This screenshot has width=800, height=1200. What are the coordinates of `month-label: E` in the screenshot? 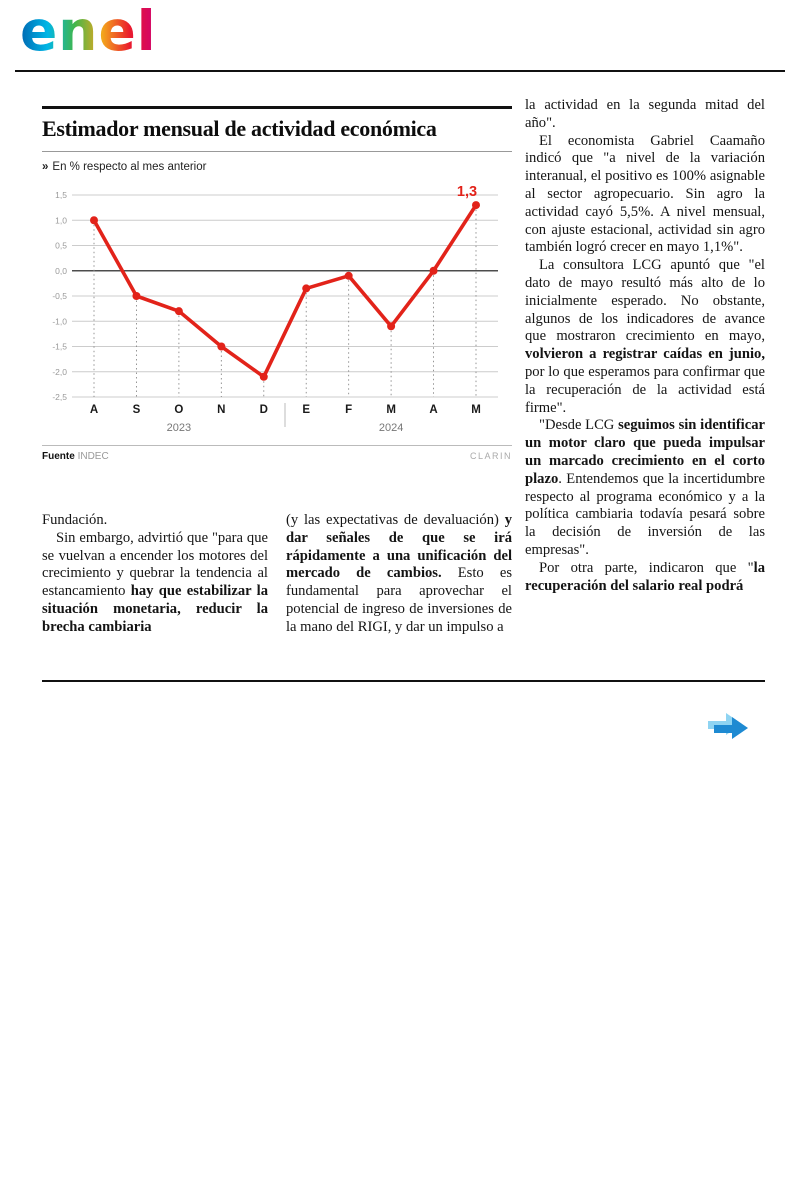 It's located at (306, 410).